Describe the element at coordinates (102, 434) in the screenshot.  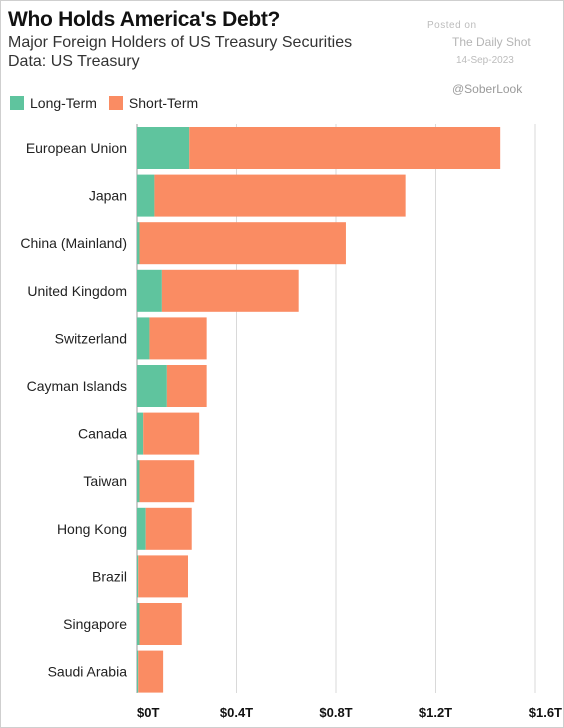
I see `category-label: Canada` at that location.